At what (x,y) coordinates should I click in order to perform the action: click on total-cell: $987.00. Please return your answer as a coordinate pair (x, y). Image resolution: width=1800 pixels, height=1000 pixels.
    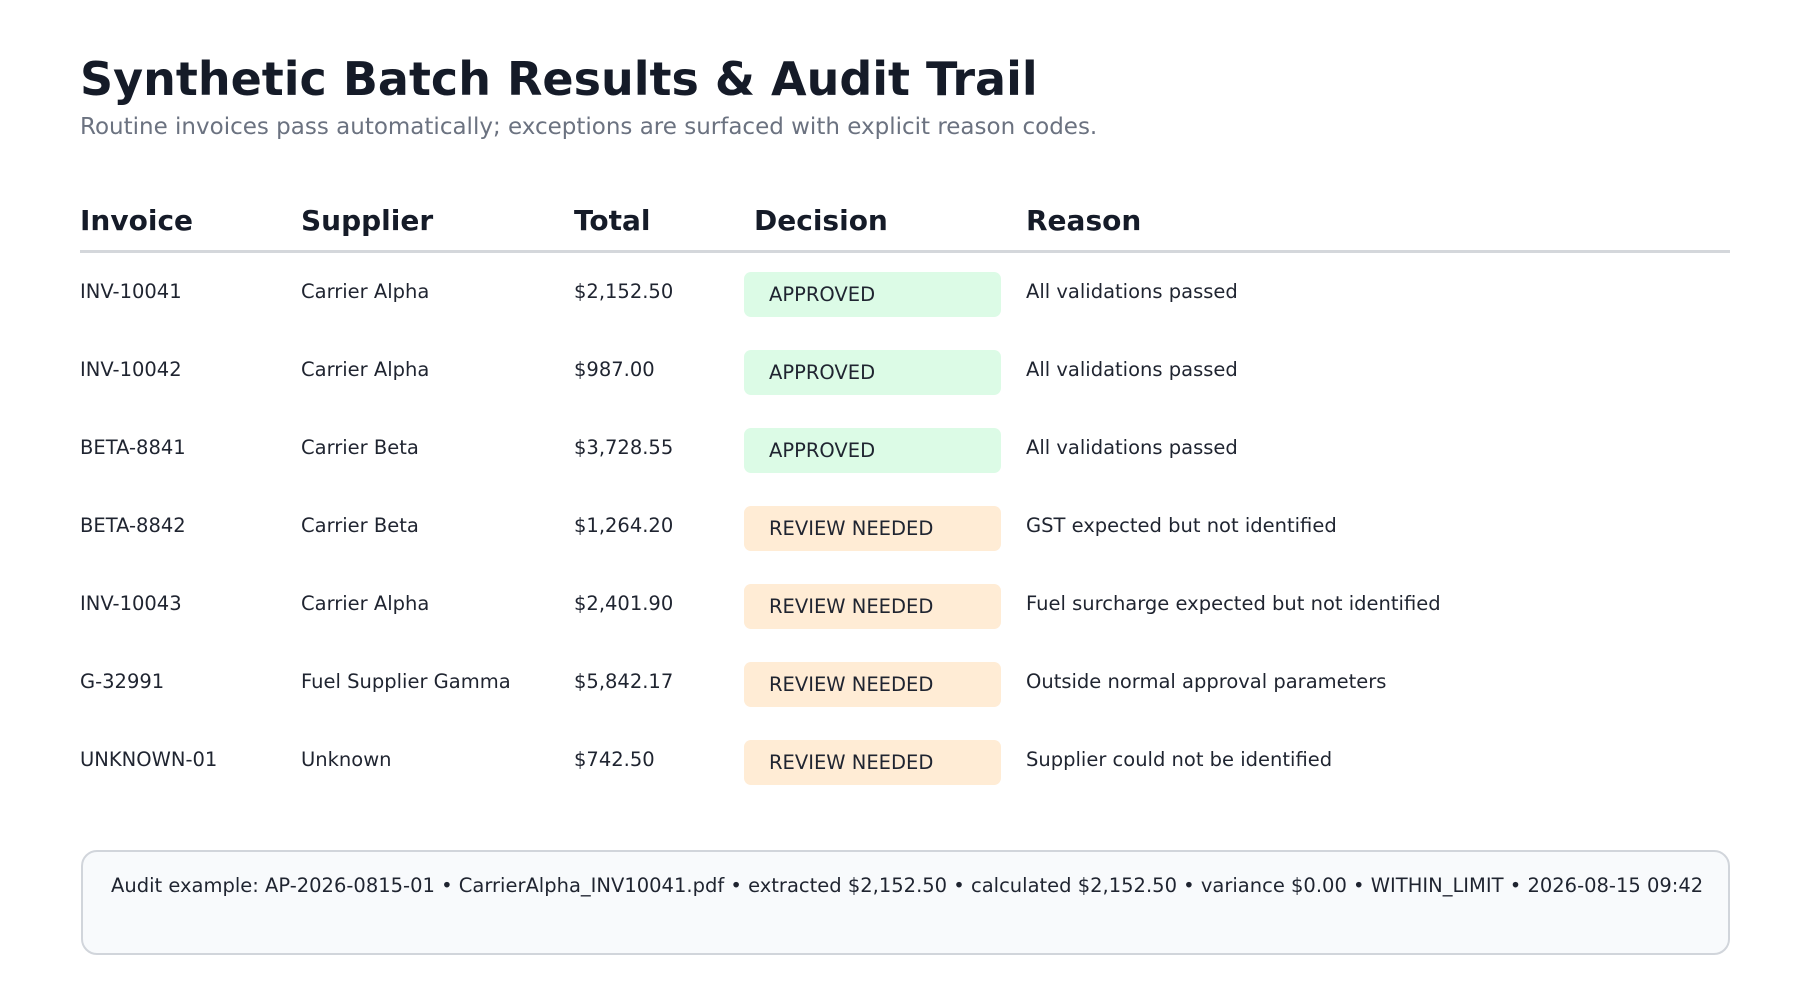
    Looking at the image, I should click on (614, 369).